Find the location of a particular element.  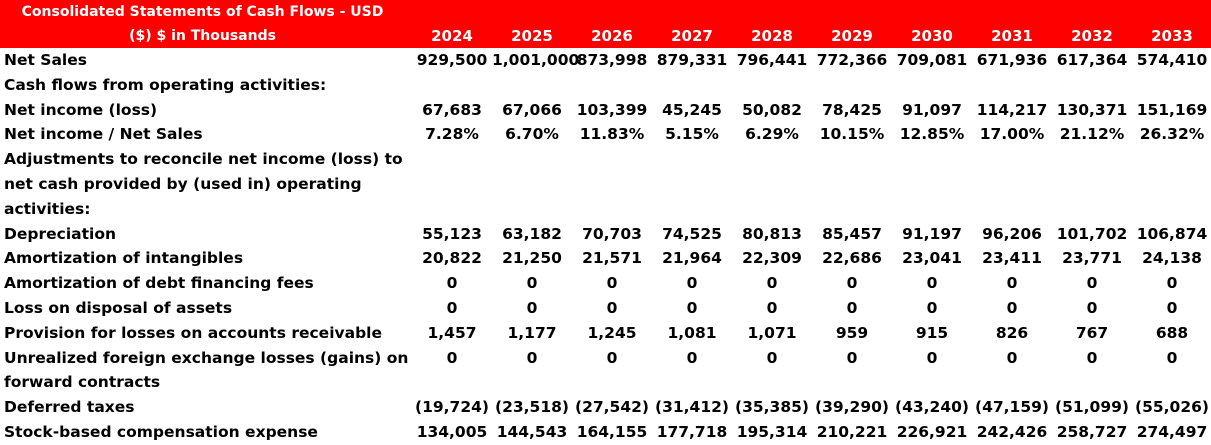

table-cell: 1,177 is located at coordinates (532, 332).